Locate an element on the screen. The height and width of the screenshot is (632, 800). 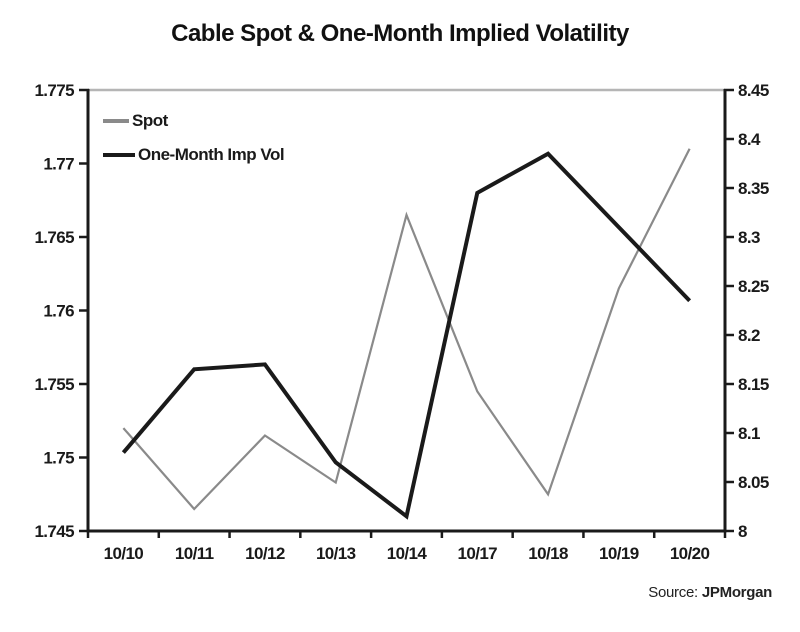
legend-label-spot: Spot is located at coordinates (150, 120).